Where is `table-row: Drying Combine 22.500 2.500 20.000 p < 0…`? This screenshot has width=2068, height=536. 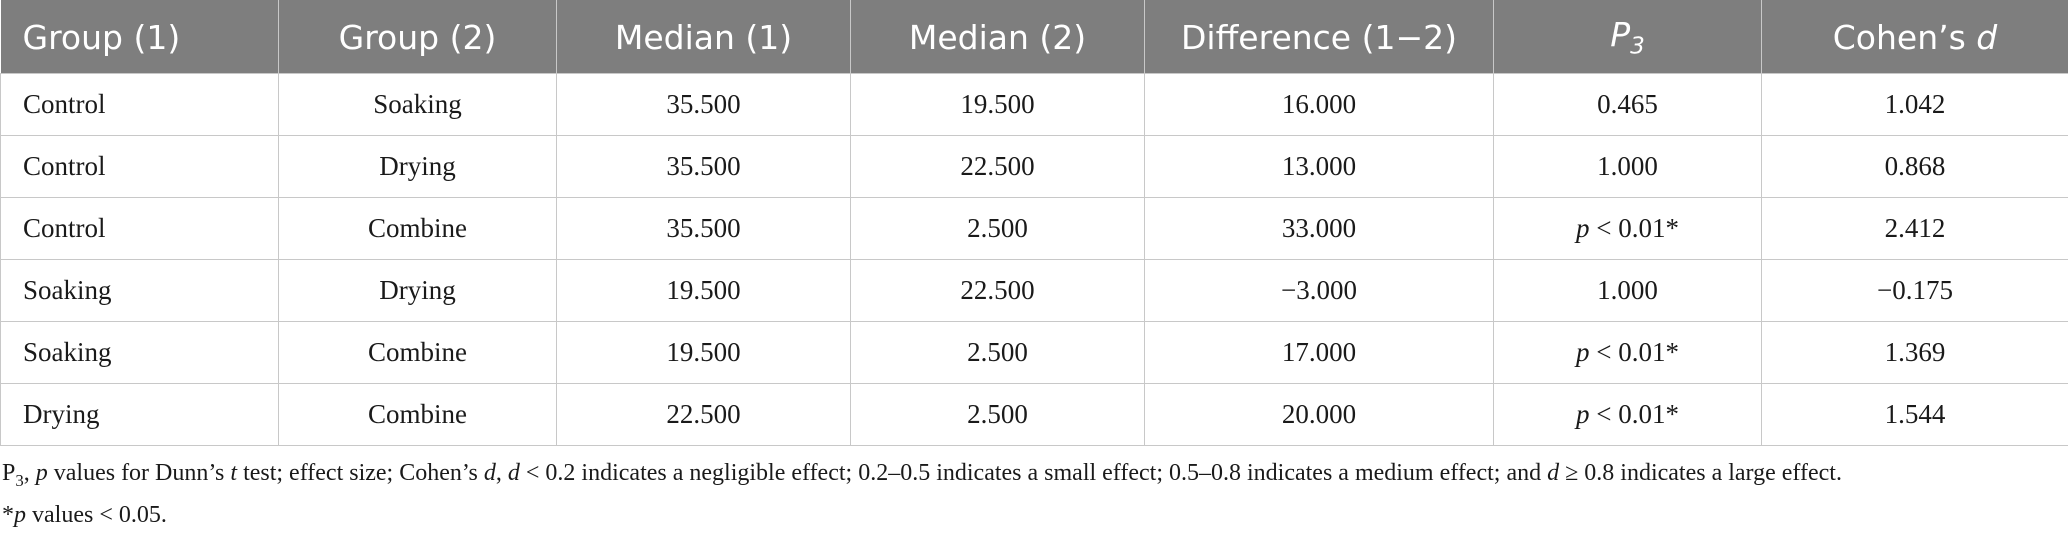
table-row: Drying Combine 22.500 2.500 20.000 p < 0… is located at coordinates (1034, 414).